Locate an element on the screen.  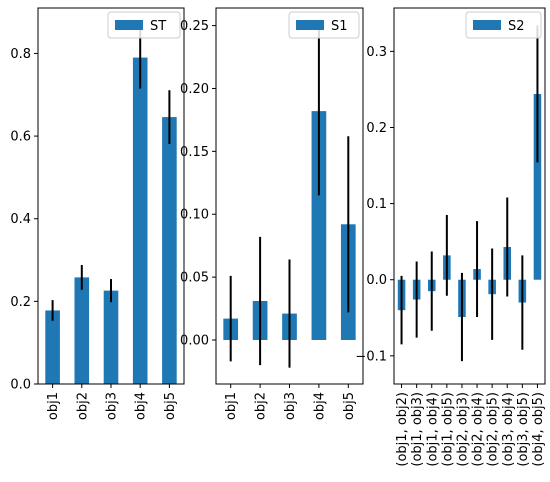
y-tick-label: 0.6 is located at coordinates (20, 137).